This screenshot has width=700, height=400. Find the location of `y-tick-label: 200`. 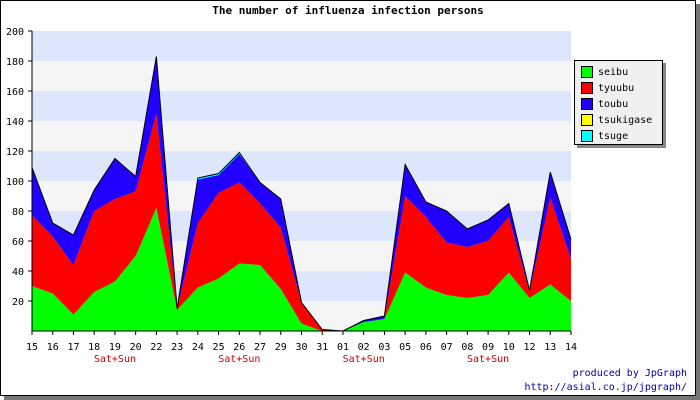

y-tick-label: 200 is located at coordinates (15, 32).